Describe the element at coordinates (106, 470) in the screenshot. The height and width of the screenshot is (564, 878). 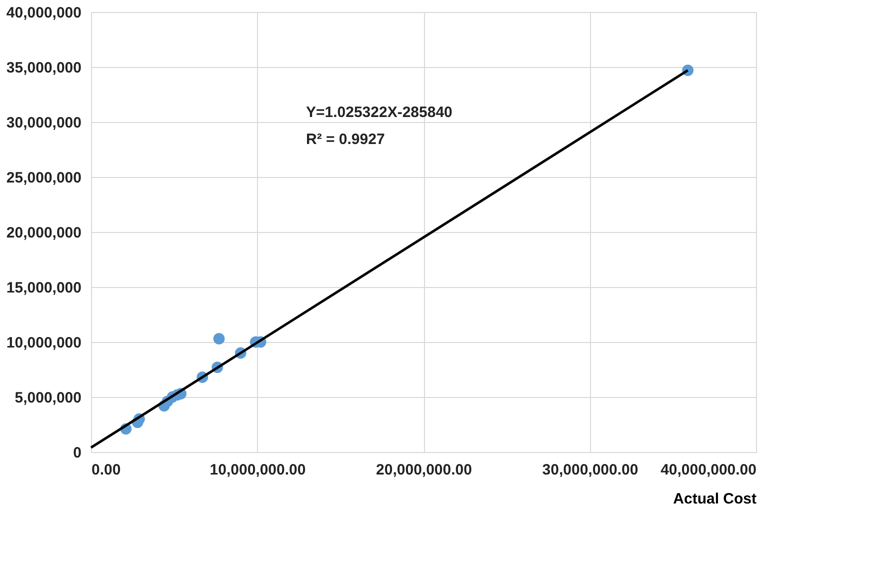
I see `x-tick-label: 0.00` at that location.